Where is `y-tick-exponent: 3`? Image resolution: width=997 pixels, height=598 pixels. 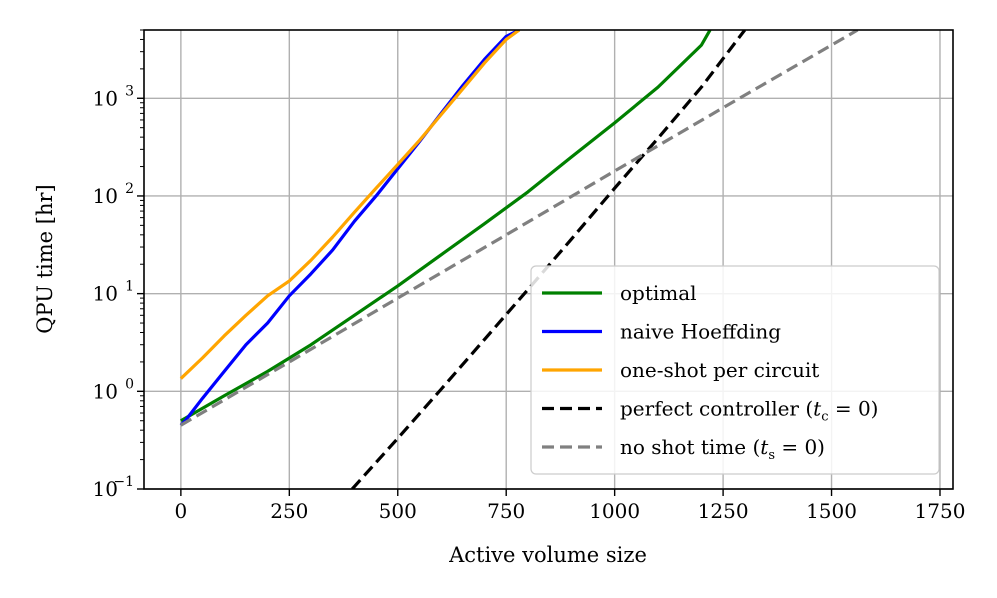 y-tick-exponent: 3 is located at coordinates (129, 91).